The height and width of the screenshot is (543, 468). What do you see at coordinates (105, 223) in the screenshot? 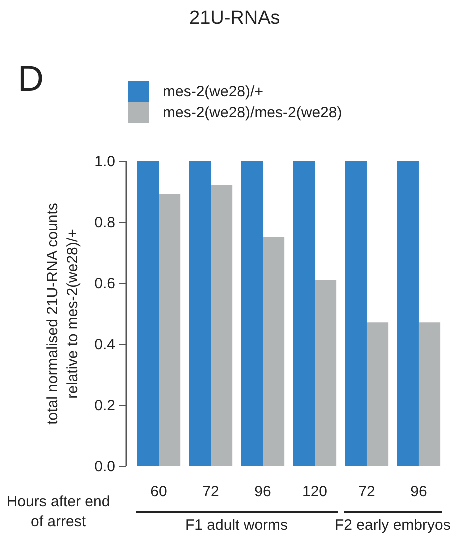
I see `y-tick-label: 0.8` at bounding box center [105, 223].